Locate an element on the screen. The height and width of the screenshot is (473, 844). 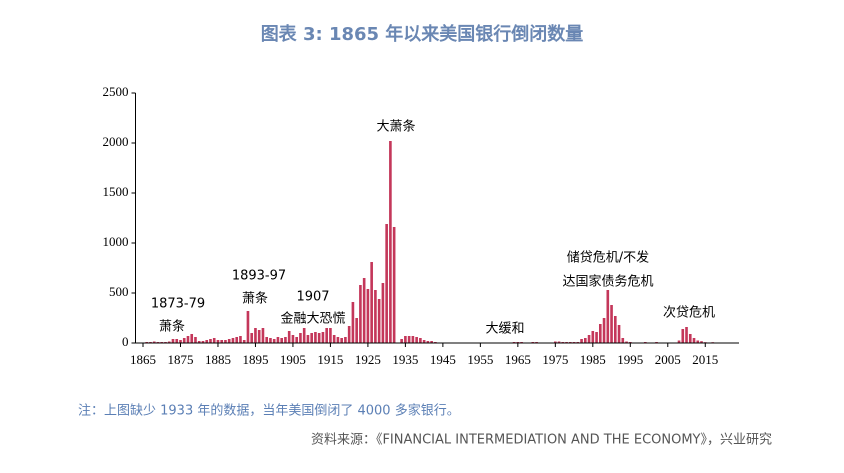
x-tick-label: 1895 is located at coordinates (255, 359).